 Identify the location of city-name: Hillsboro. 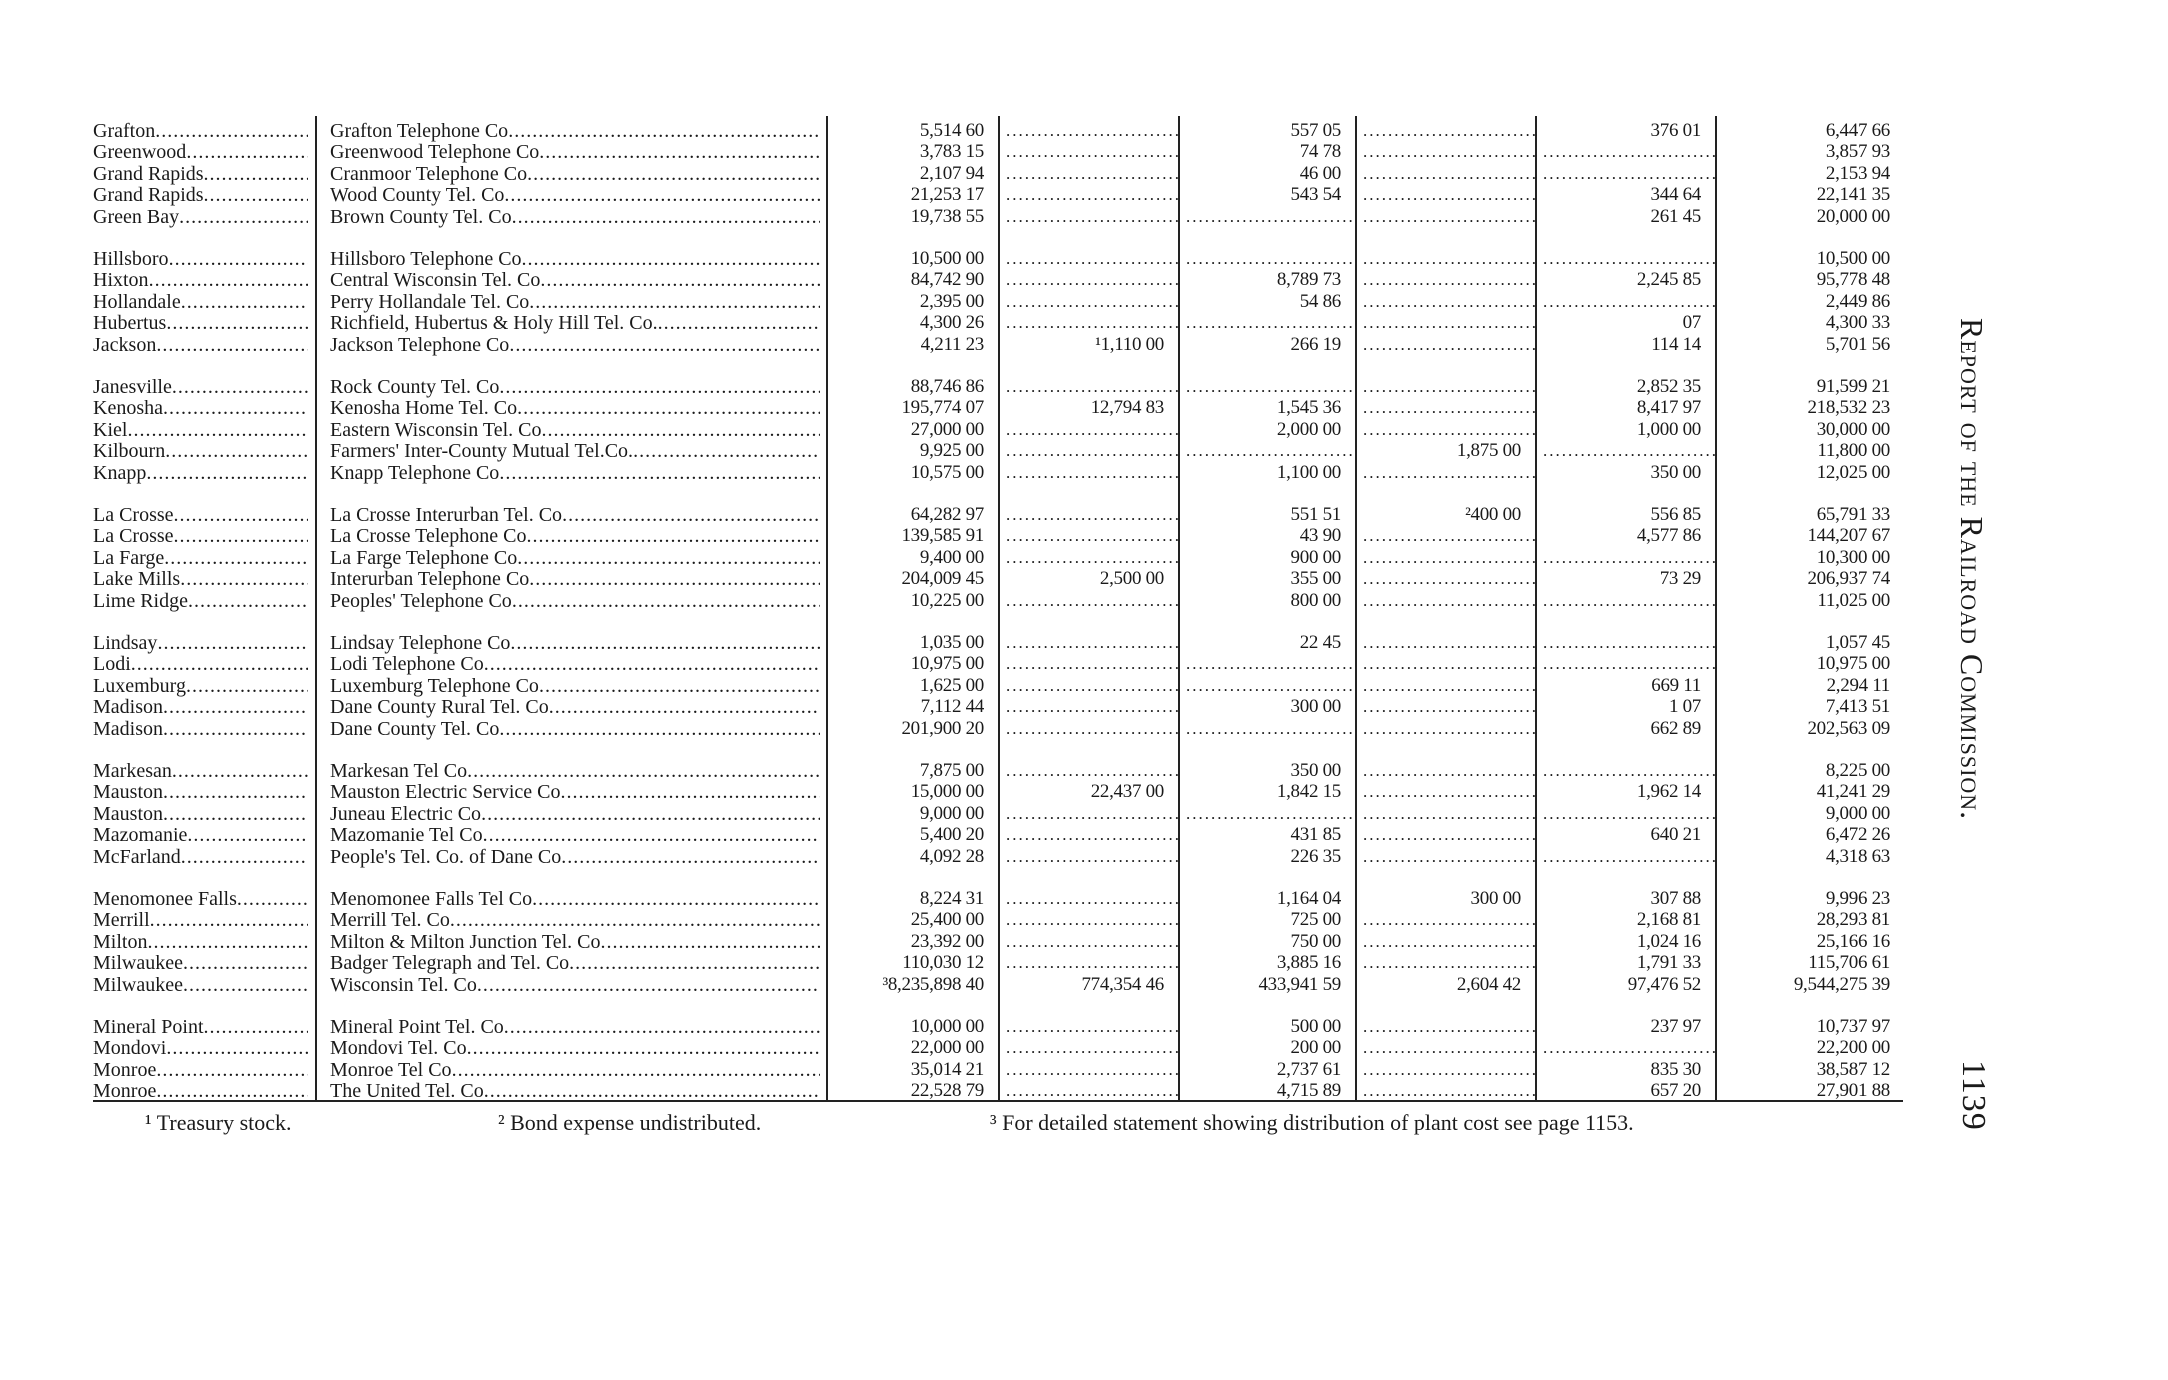
(200, 259).